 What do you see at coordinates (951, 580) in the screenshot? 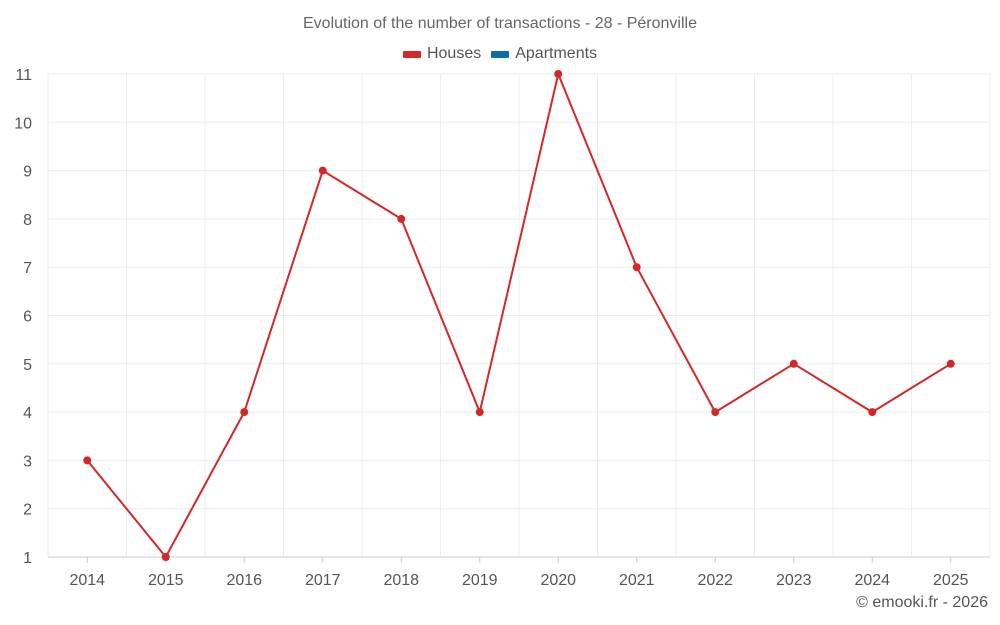
I see `x-tick-label: 2025` at bounding box center [951, 580].